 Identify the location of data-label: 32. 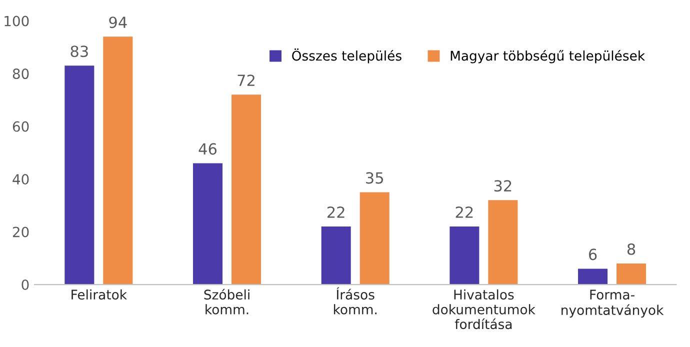
(503, 186).